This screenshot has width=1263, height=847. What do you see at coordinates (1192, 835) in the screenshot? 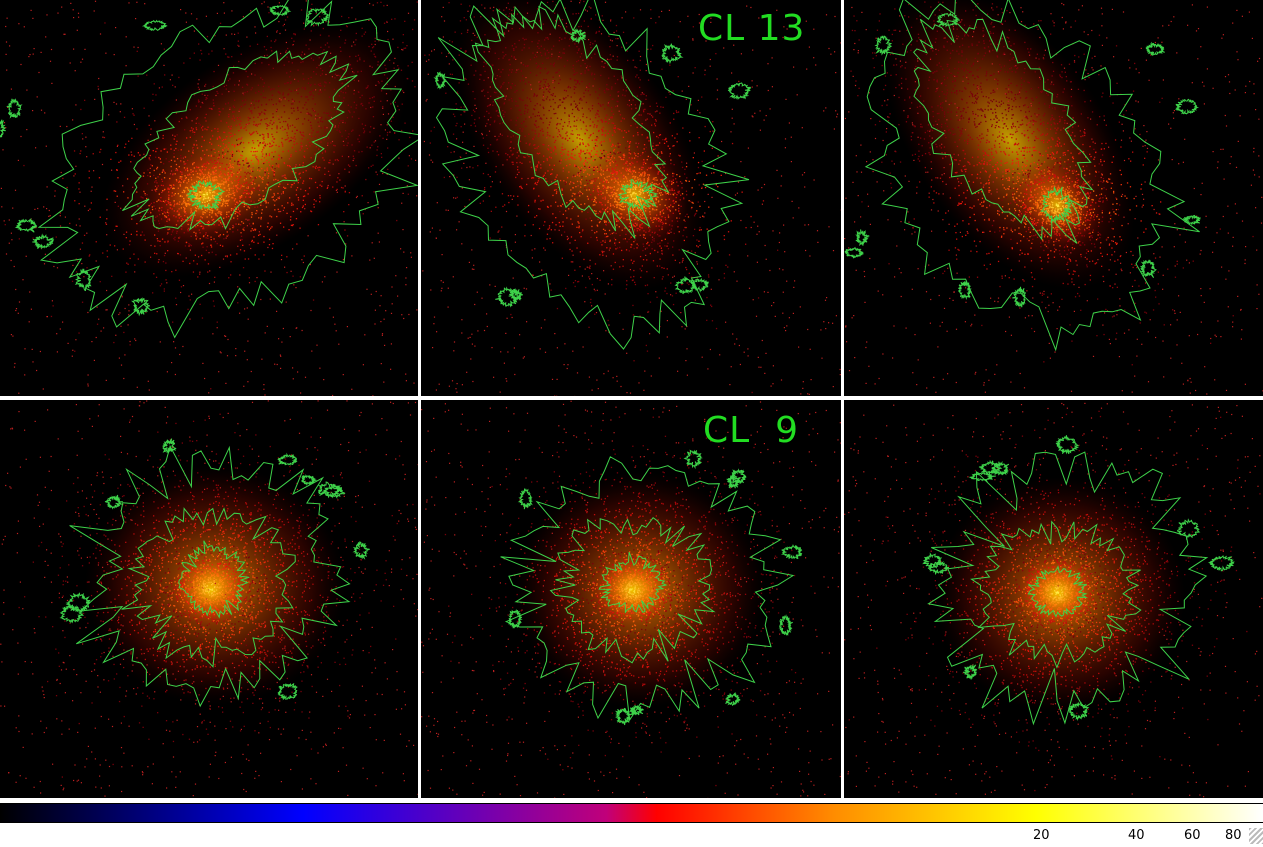
I see `colorbar-tick-60: 60` at bounding box center [1192, 835].